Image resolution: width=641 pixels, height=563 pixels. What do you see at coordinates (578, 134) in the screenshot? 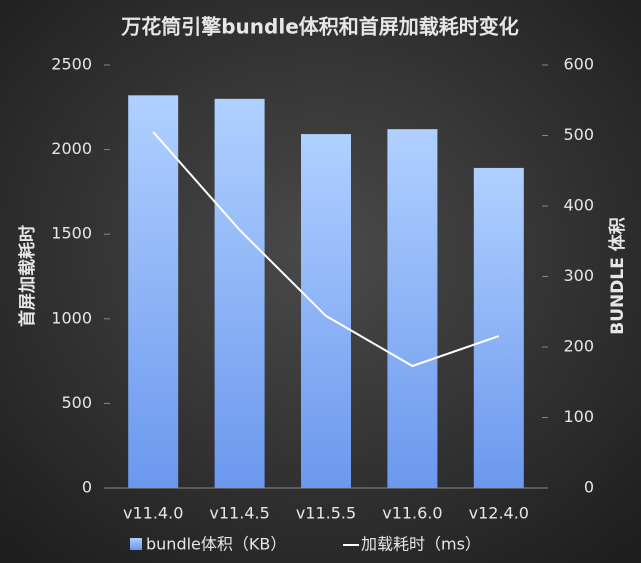
I see `y2-tick-label: 500` at bounding box center [578, 134].